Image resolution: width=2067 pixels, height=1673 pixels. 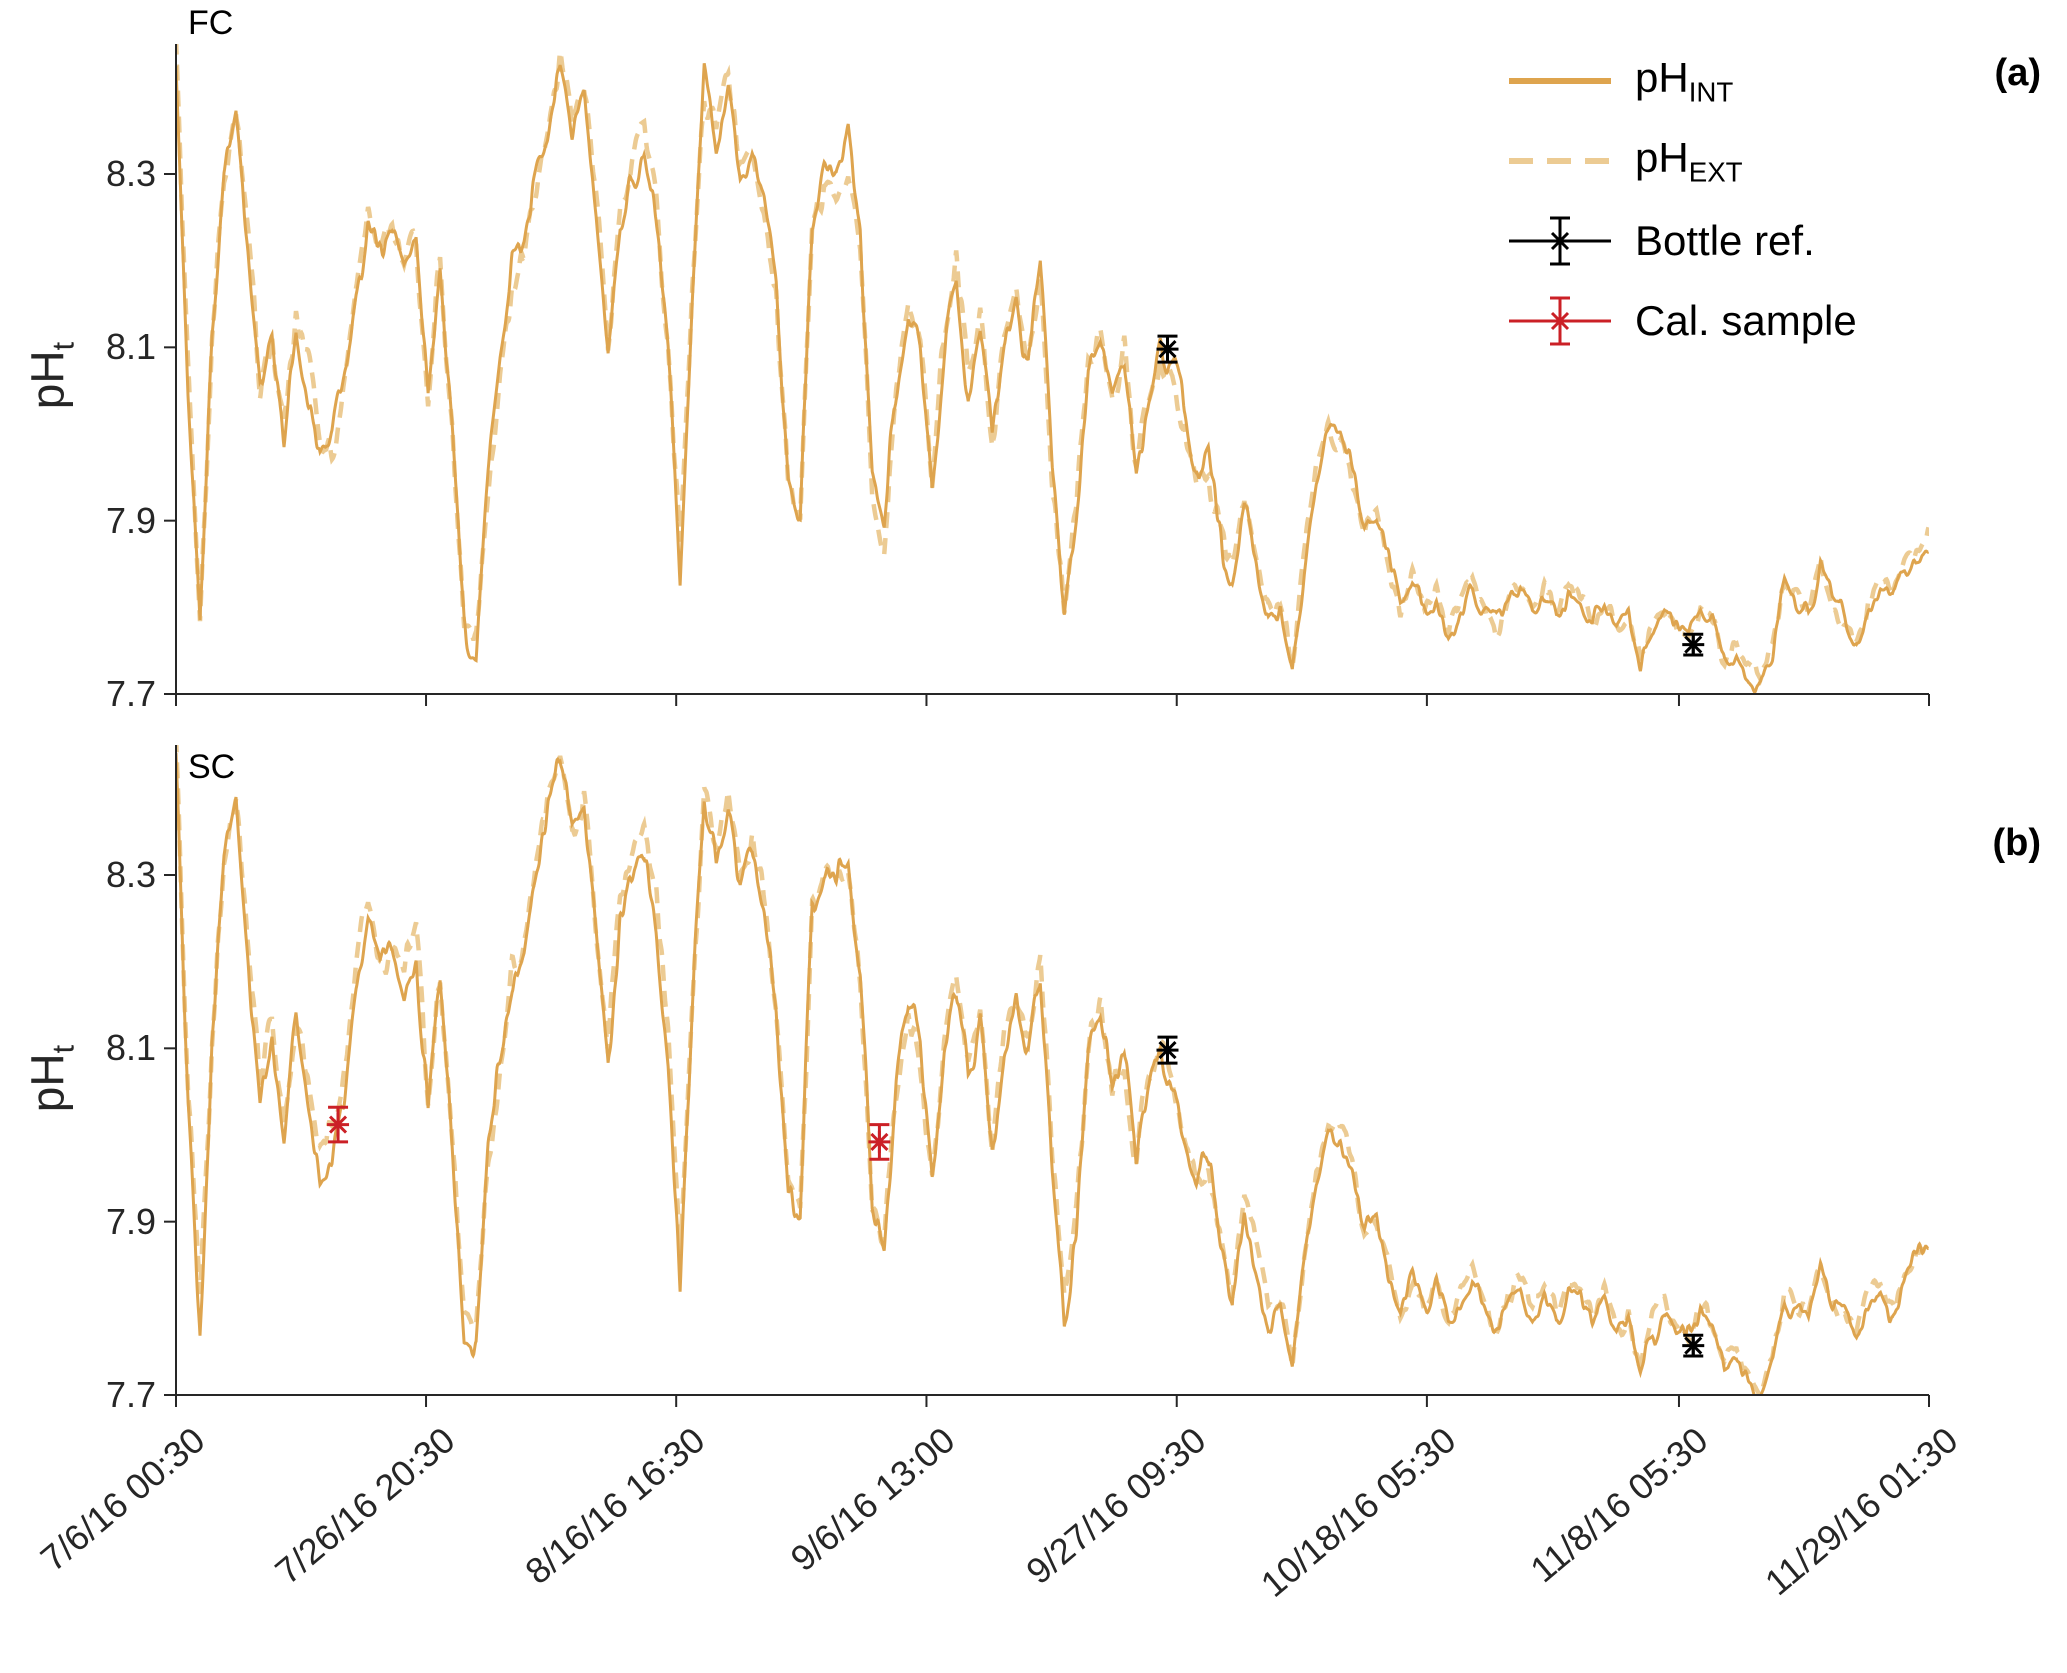 What do you see at coordinates (51, 375) in the screenshot?
I see `y-axis-label-panel-a: pHt` at bounding box center [51, 375].